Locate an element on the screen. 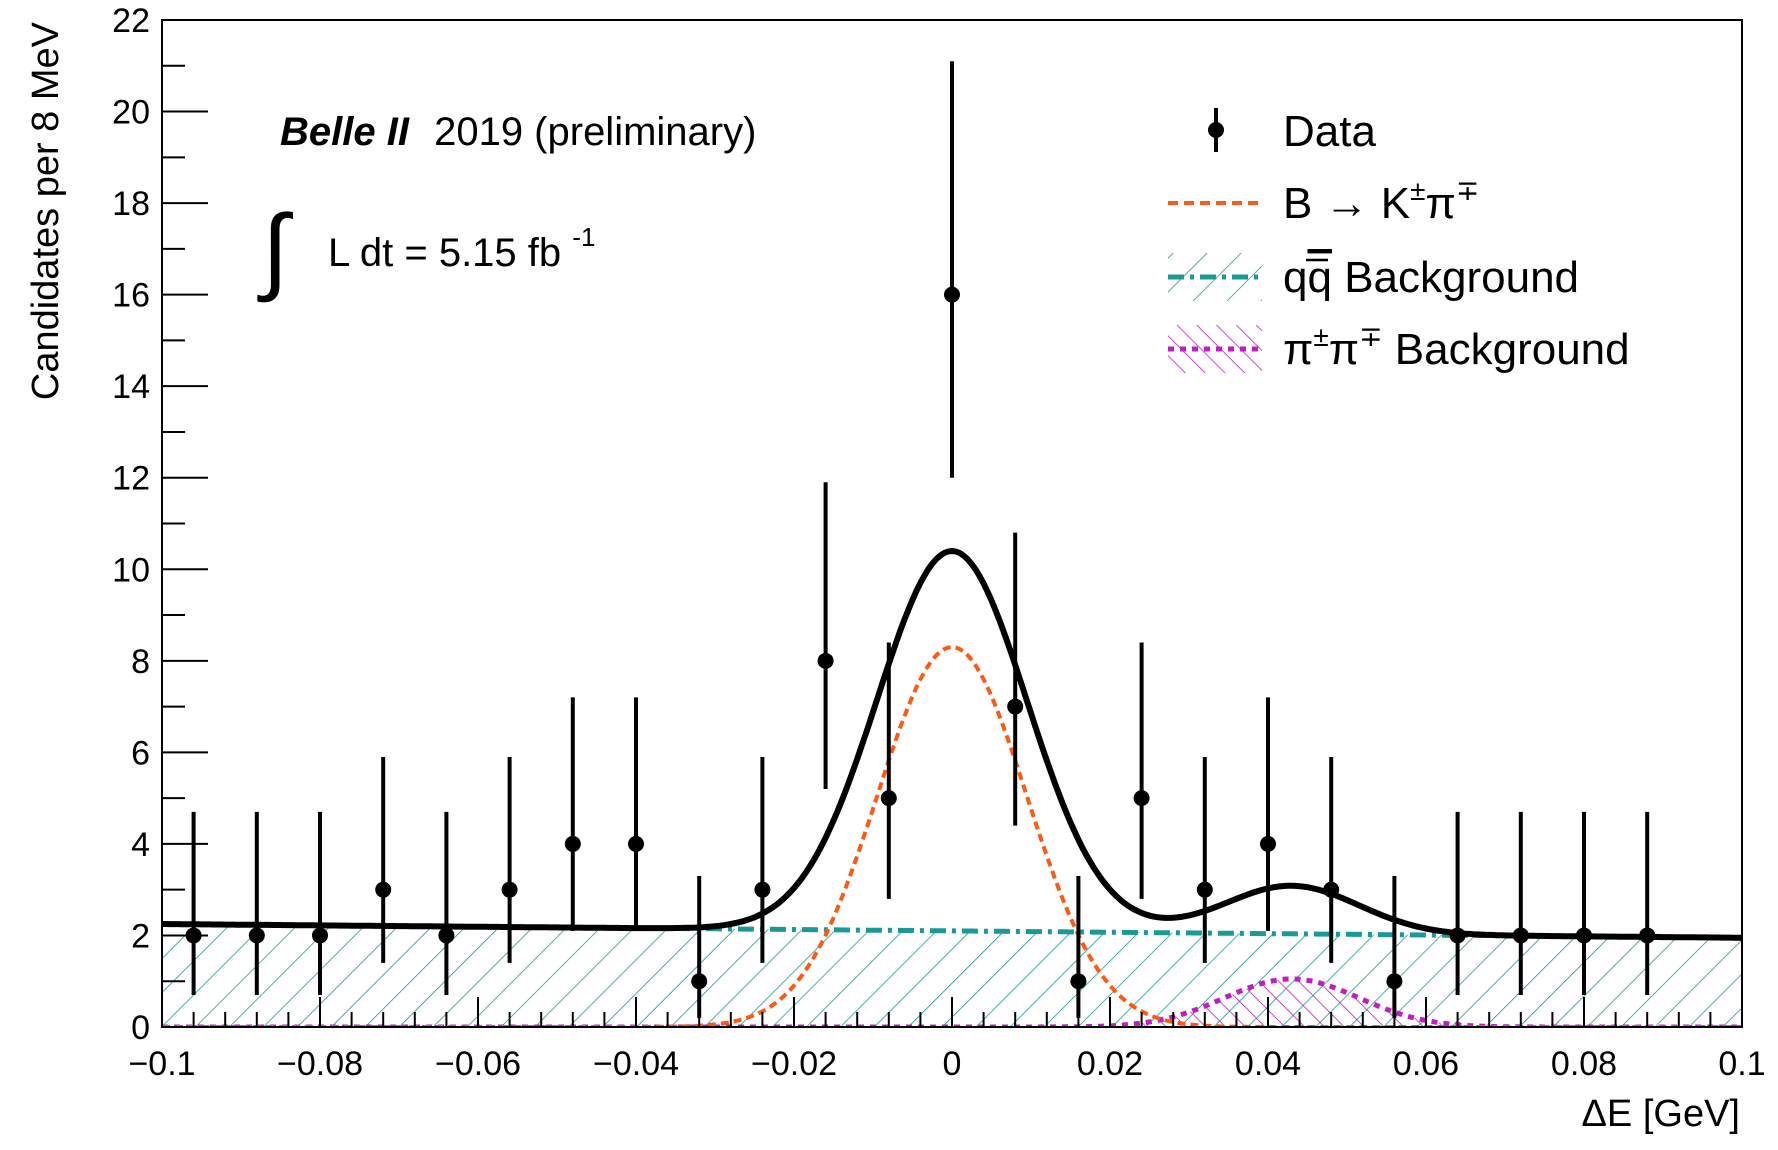  y-tick-label: 18 is located at coordinates (131, 204).